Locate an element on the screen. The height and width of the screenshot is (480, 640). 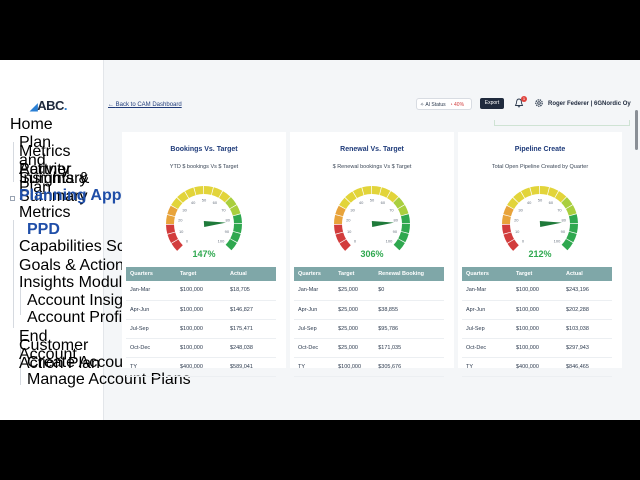
sidebar-item-insights-modules: Insights Modules is located at coordinates (79, 282).